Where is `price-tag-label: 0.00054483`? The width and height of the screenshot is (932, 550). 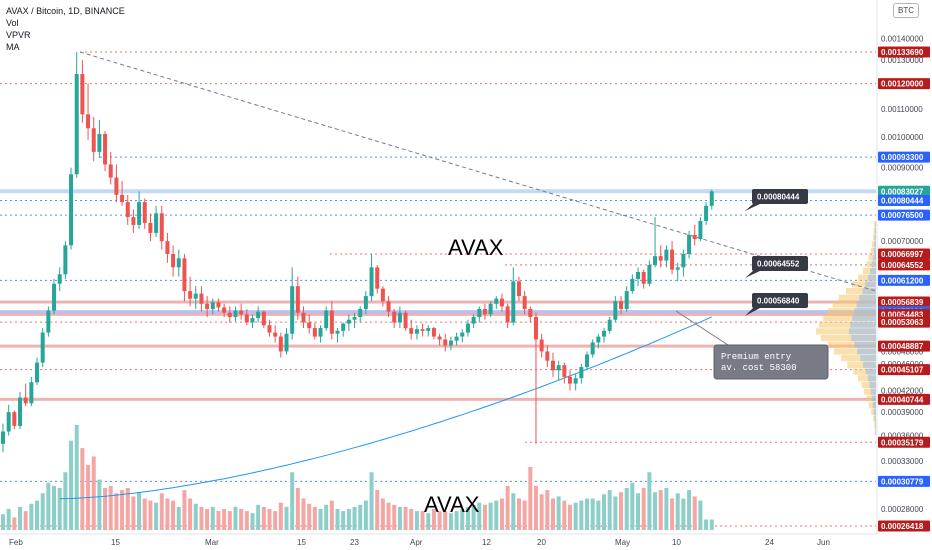 price-tag-label: 0.00054483 is located at coordinates (902, 314).